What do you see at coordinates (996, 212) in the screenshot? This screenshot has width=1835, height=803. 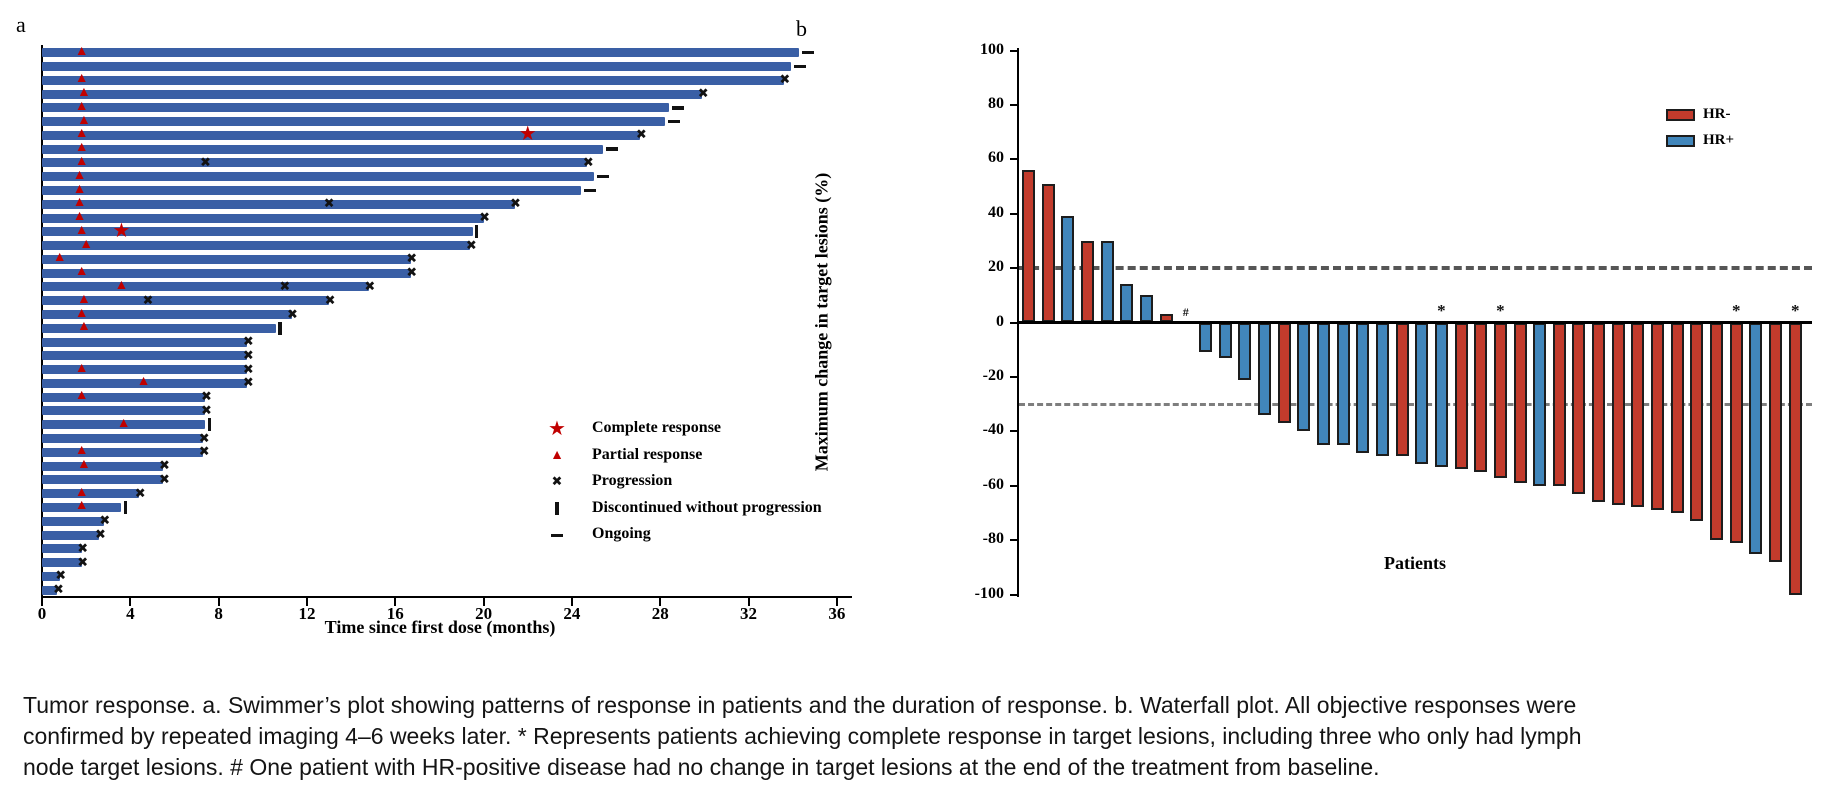 I see `y-tick-label: 40` at bounding box center [996, 212].